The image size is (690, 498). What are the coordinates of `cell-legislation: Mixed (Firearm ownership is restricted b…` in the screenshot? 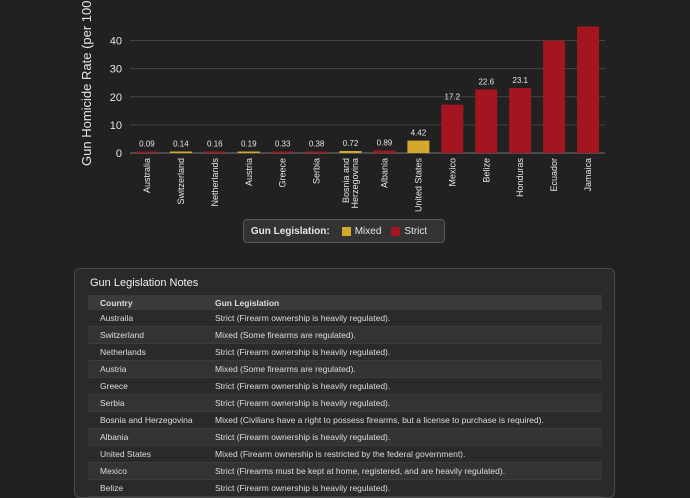 It's located at (402, 454).